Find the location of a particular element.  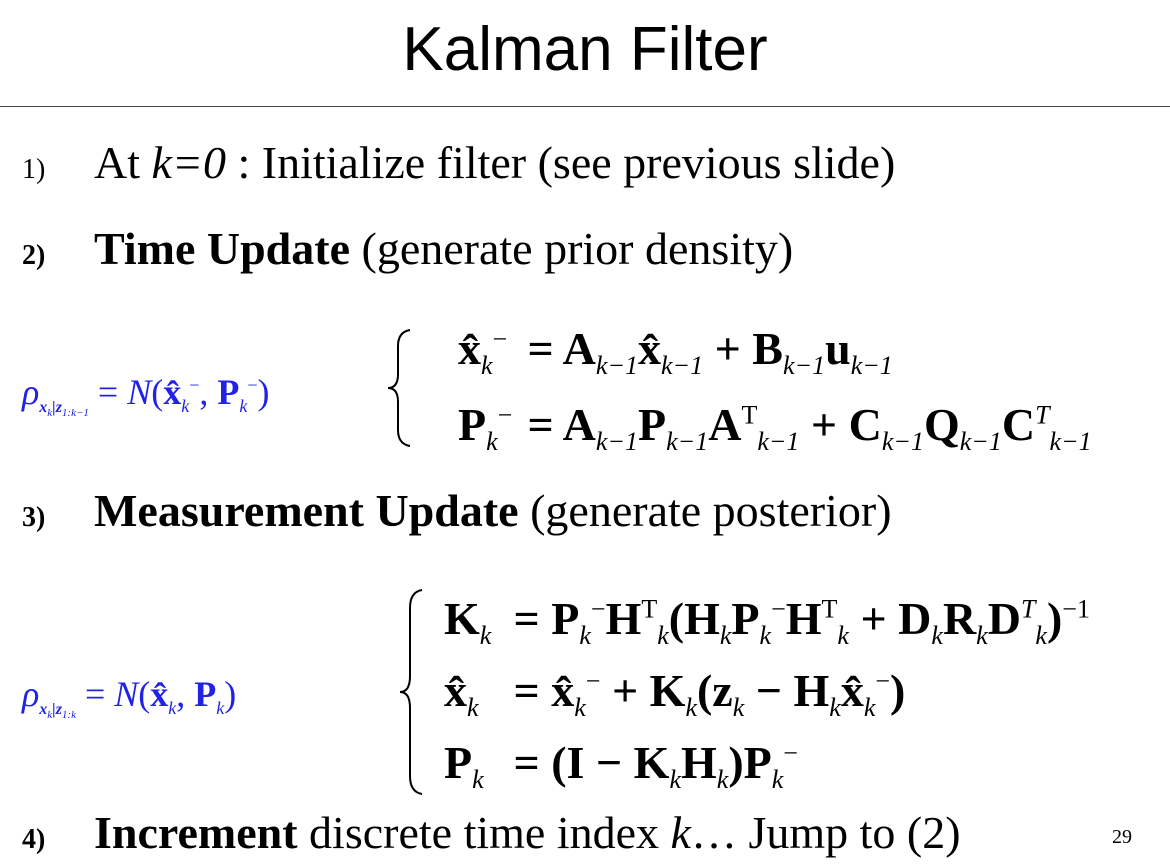

state-update-equation: x̂k = x̂k− + Kk(zk − Hkx̂k−) is located at coordinates (675, 694).